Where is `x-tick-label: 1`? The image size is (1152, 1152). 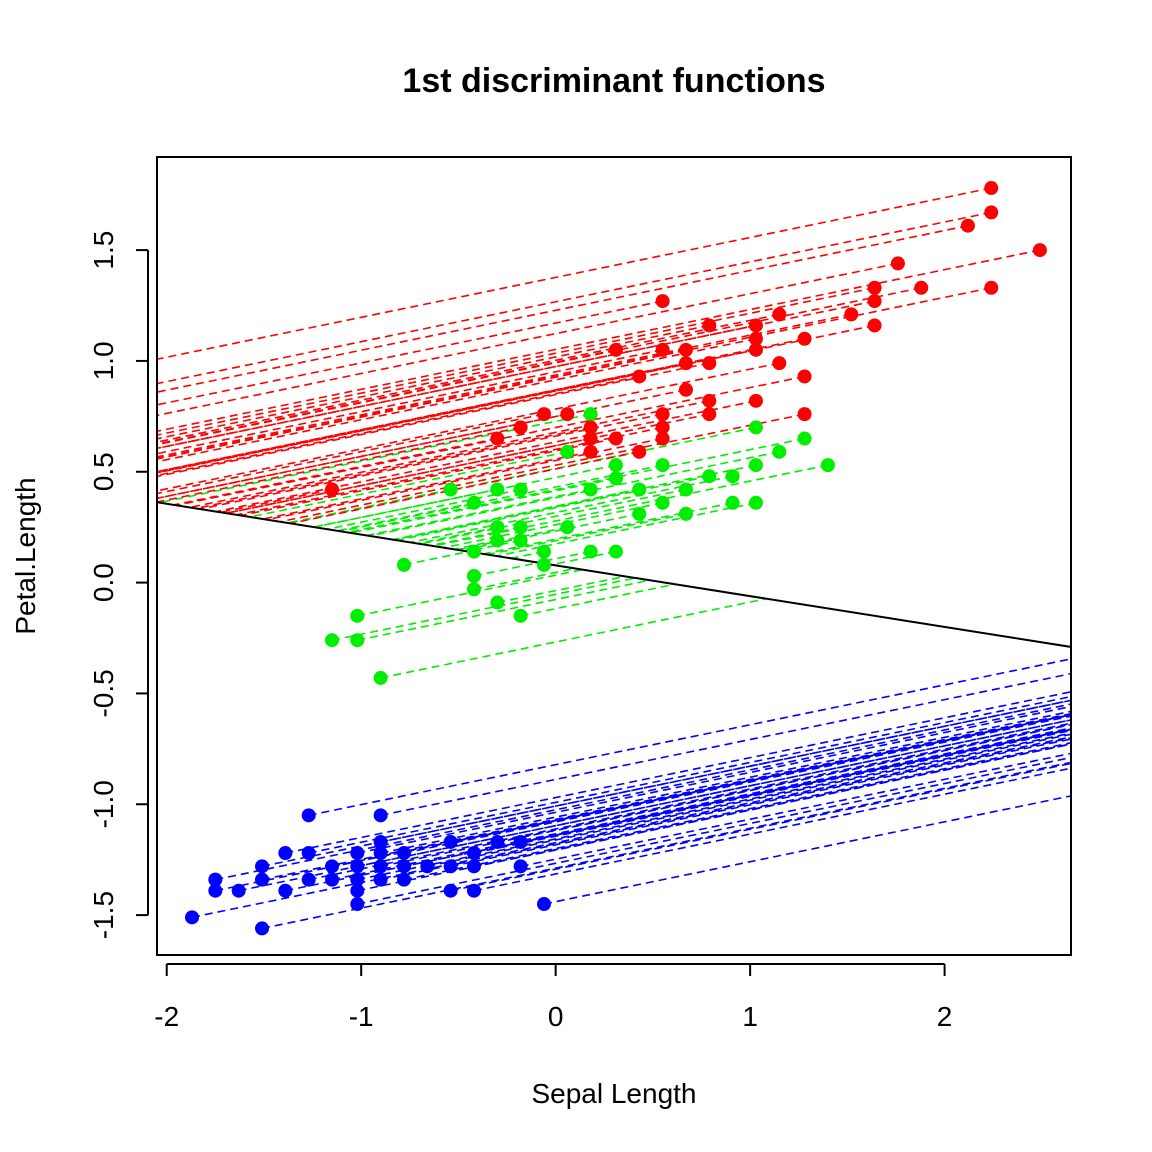 x-tick-label: 1 is located at coordinates (750, 1016).